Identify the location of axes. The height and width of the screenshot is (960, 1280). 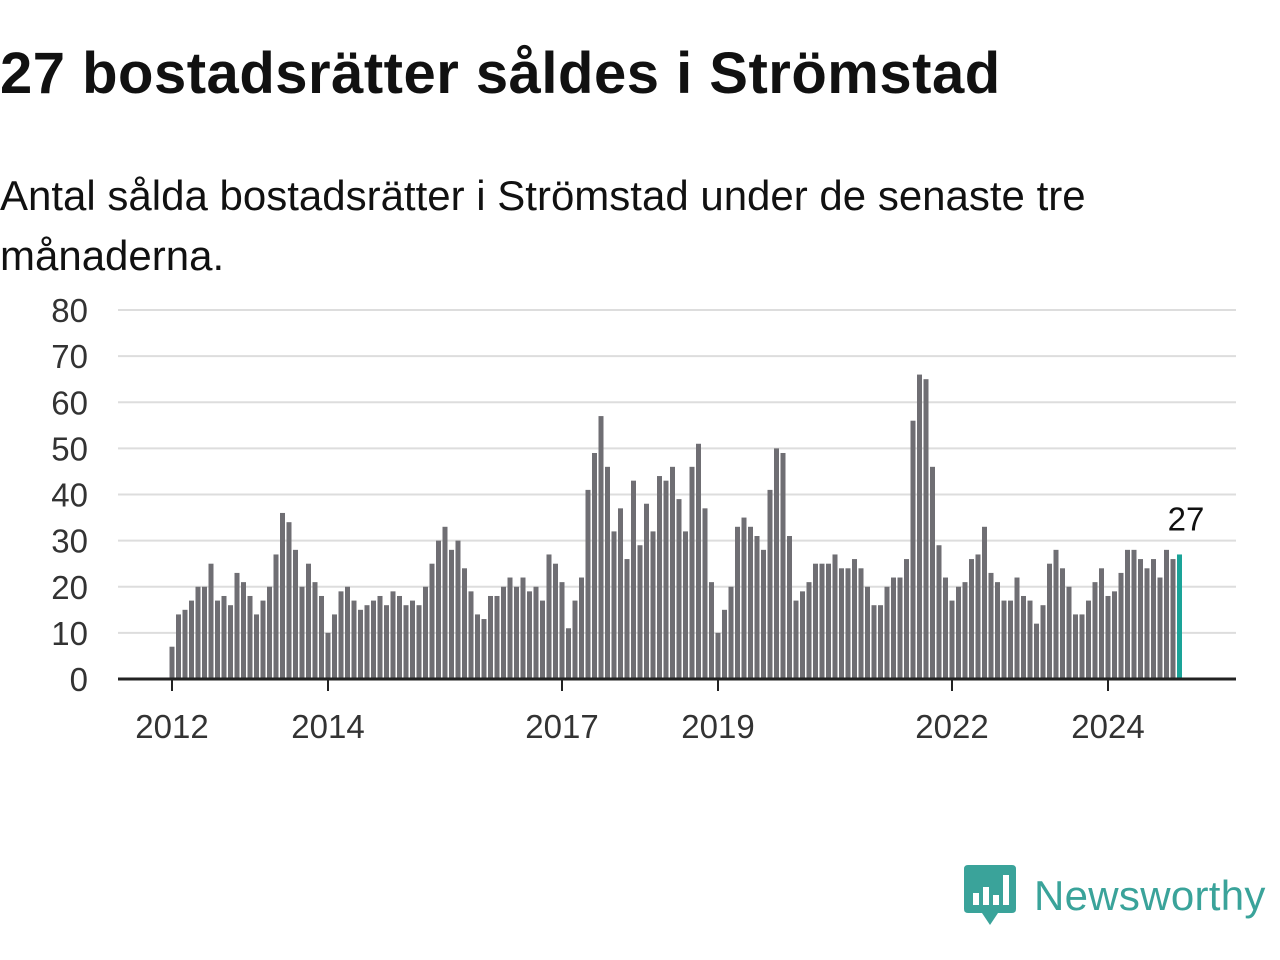
(677, 684).